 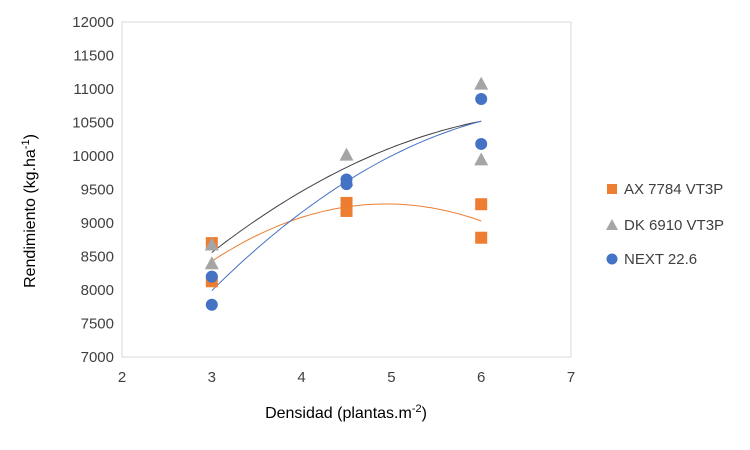 I want to click on x-tick-label: 3, so click(x=212, y=377).